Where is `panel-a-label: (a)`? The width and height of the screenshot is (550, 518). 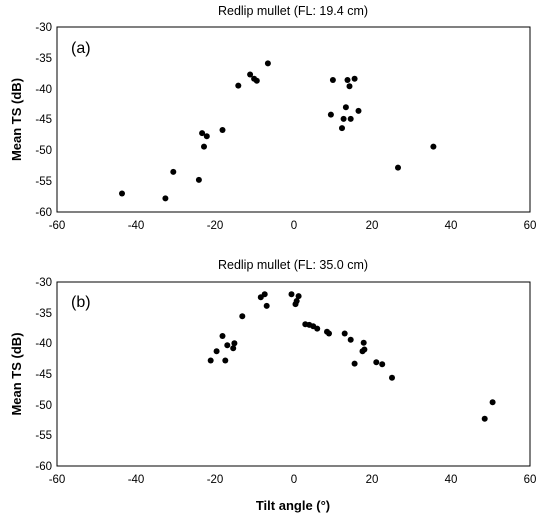 panel-a-label: (a) is located at coordinates (81, 48).